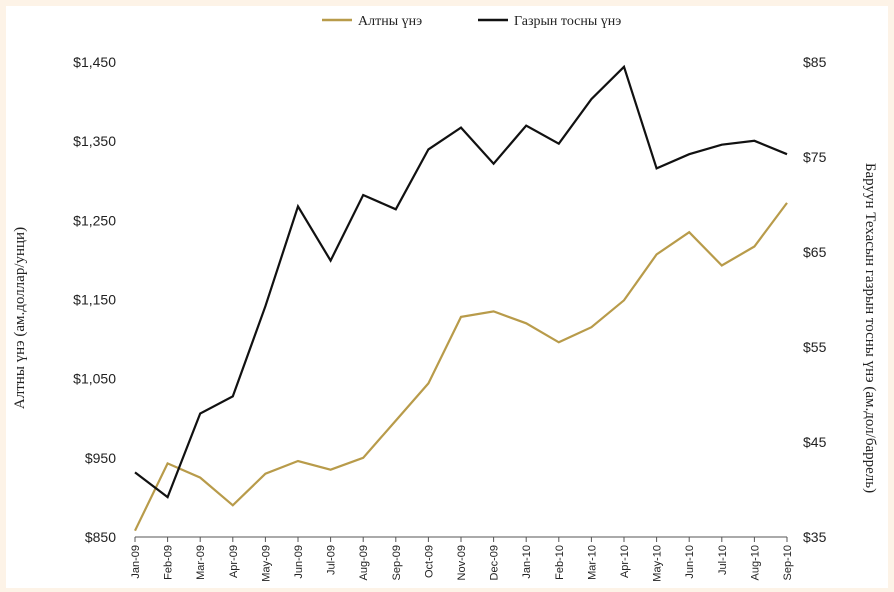 Image resolution: width=894 pixels, height=592 pixels. I want to click on y-left-tick-label: $1,050, so click(94, 379).